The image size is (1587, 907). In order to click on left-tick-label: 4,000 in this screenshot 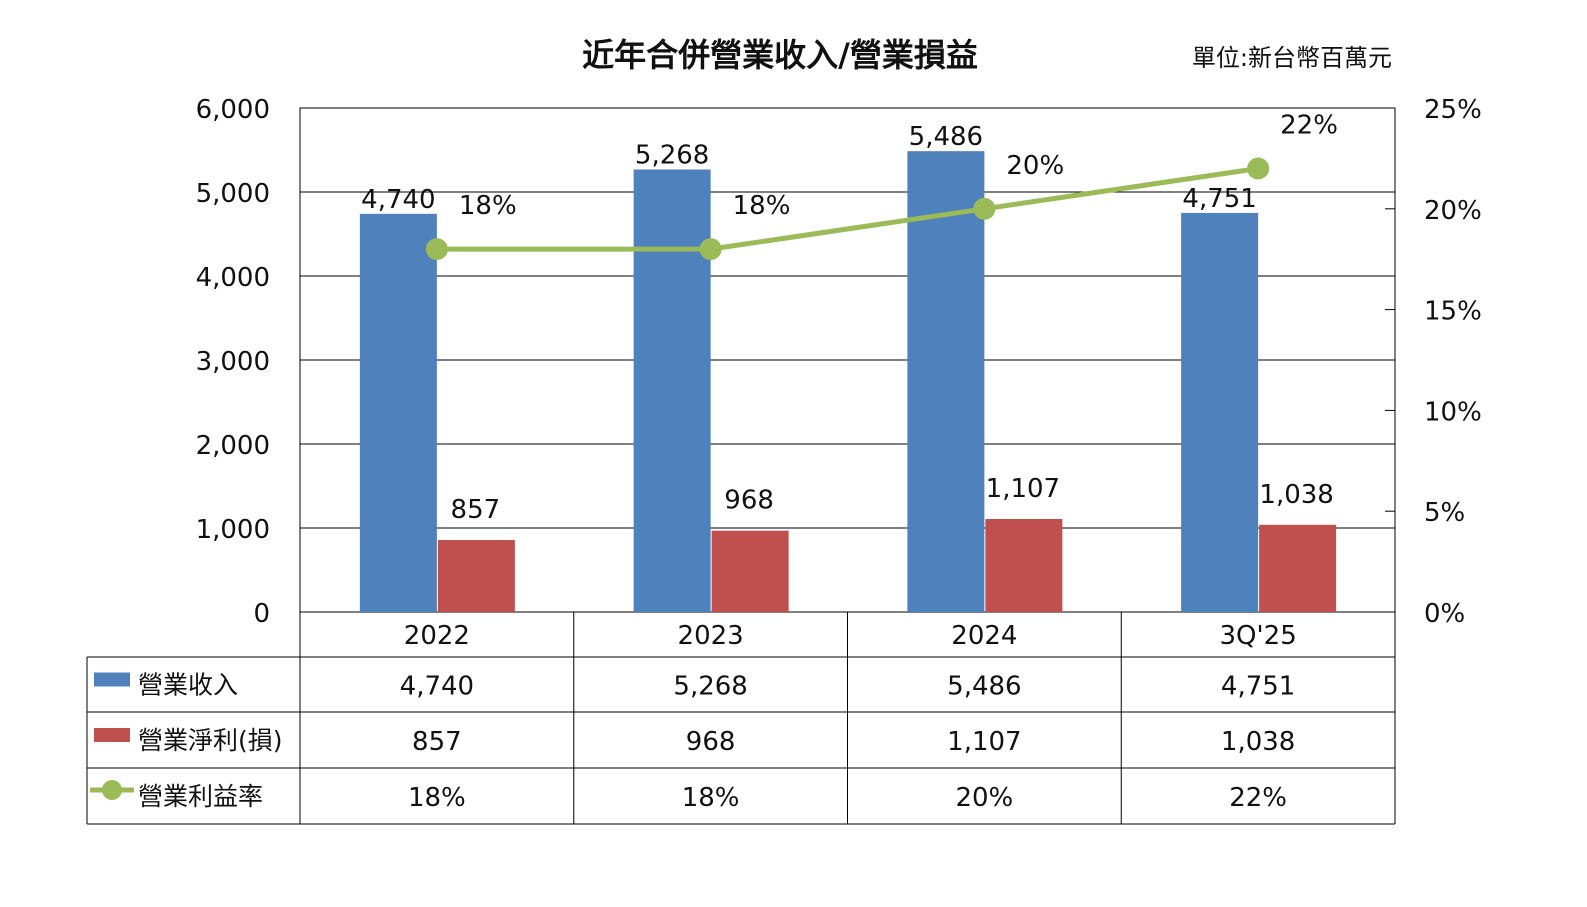, I will do `click(233, 278)`.